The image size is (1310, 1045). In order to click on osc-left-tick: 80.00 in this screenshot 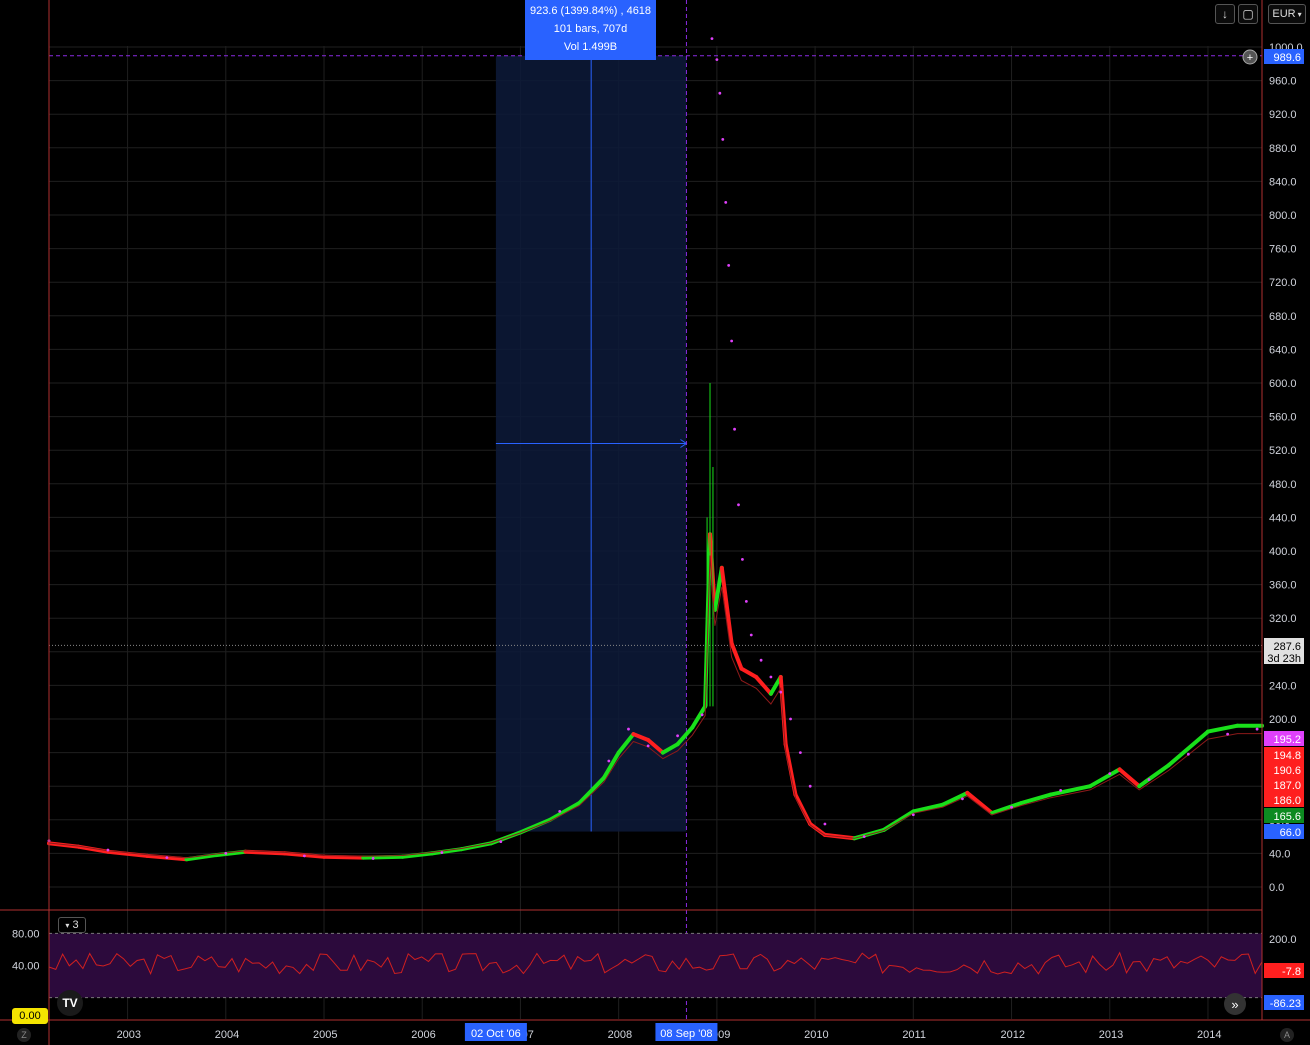, I will do `click(26, 934)`.